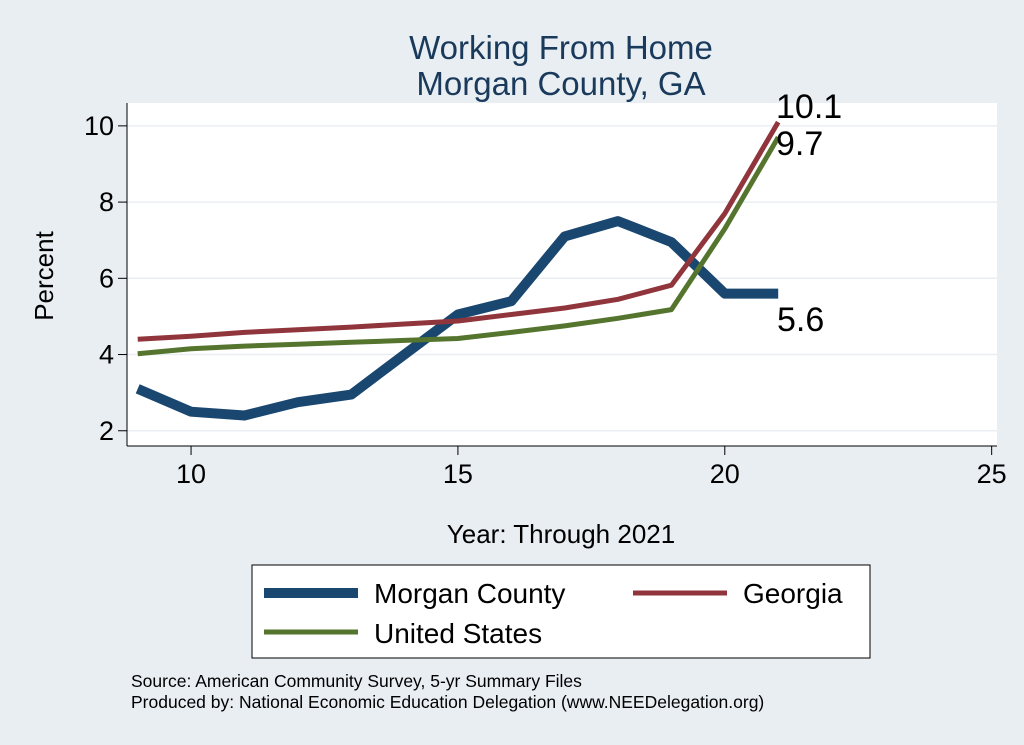  Describe the element at coordinates (793, 593) in the screenshot. I see `legend-label-georgia: Georgia` at that location.